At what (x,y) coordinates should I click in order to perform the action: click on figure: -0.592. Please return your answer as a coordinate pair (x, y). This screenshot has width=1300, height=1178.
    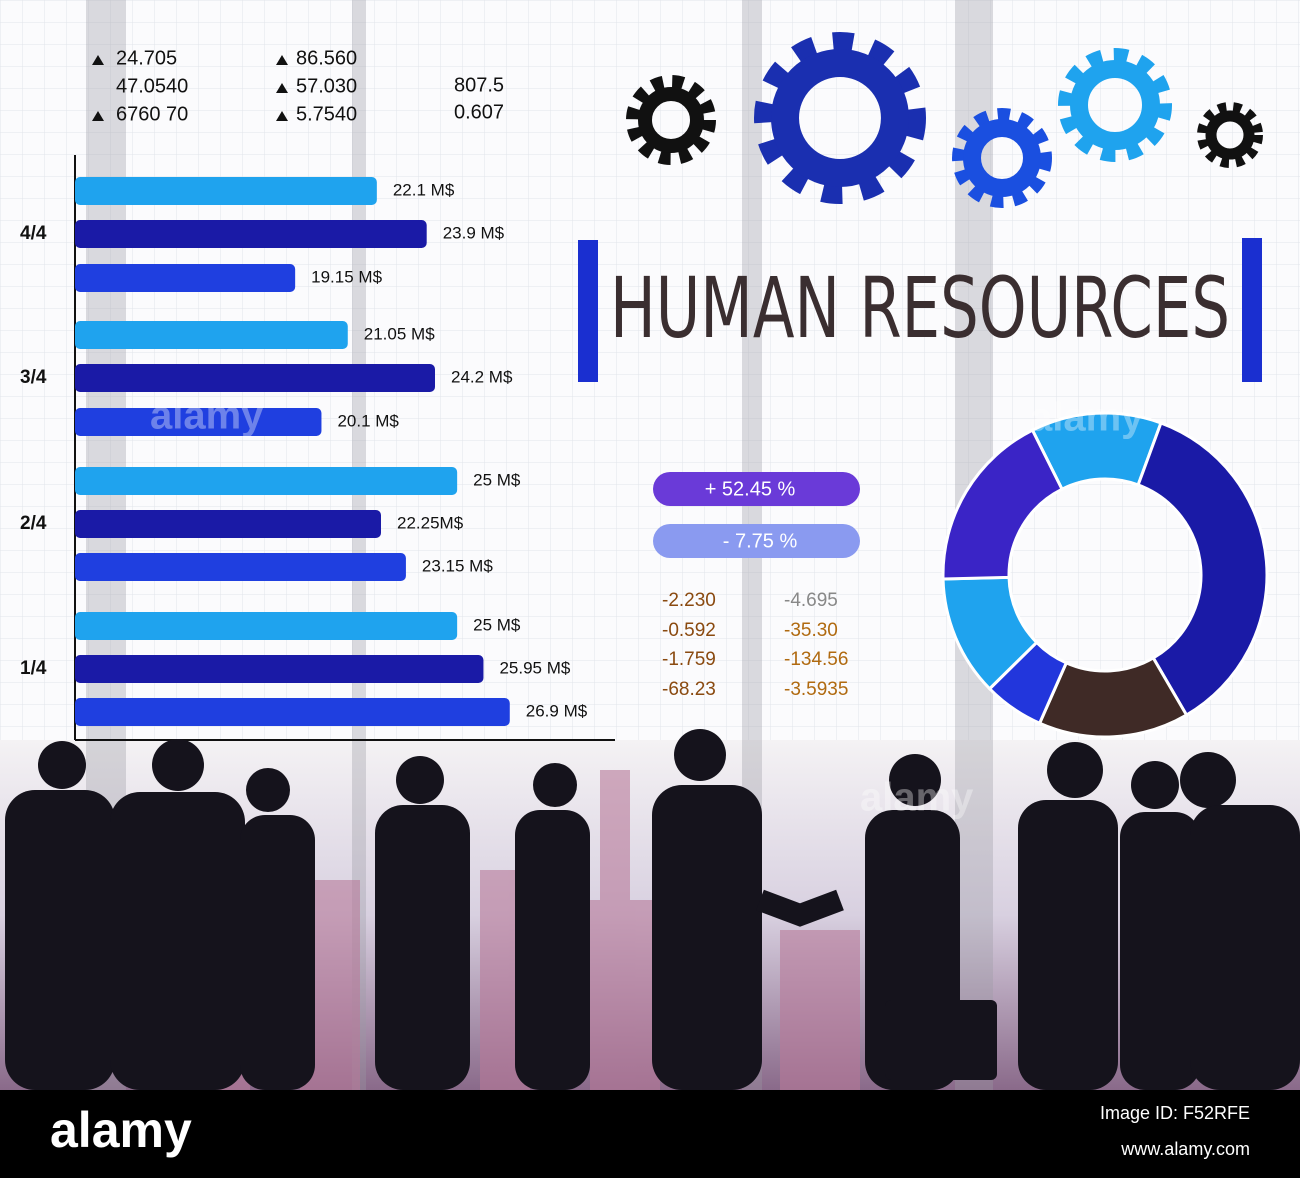
    Looking at the image, I should click on (689, 630).